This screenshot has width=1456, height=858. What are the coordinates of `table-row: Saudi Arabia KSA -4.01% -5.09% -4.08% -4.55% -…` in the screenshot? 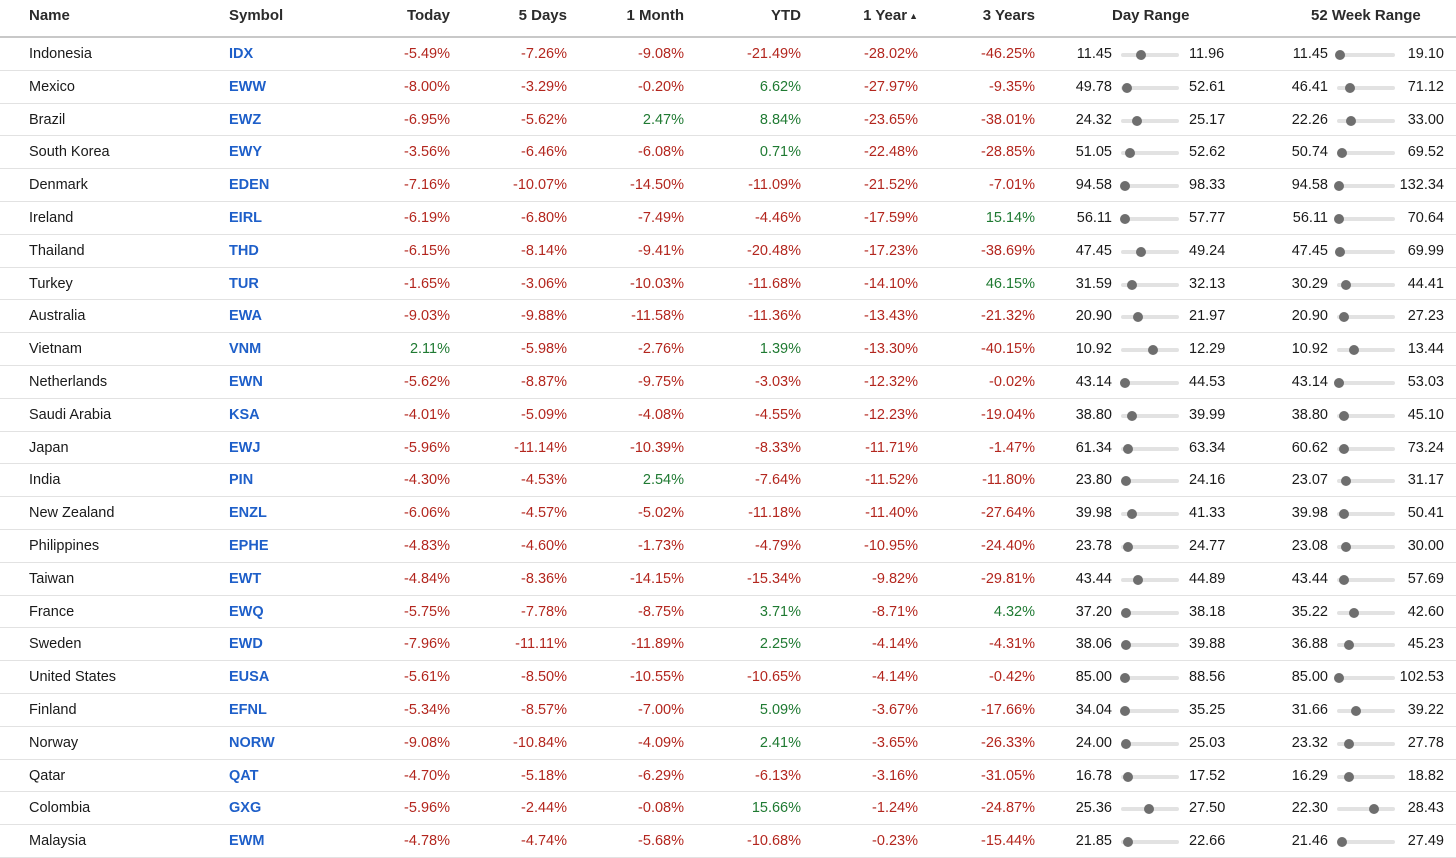 It's located at (728, 415).